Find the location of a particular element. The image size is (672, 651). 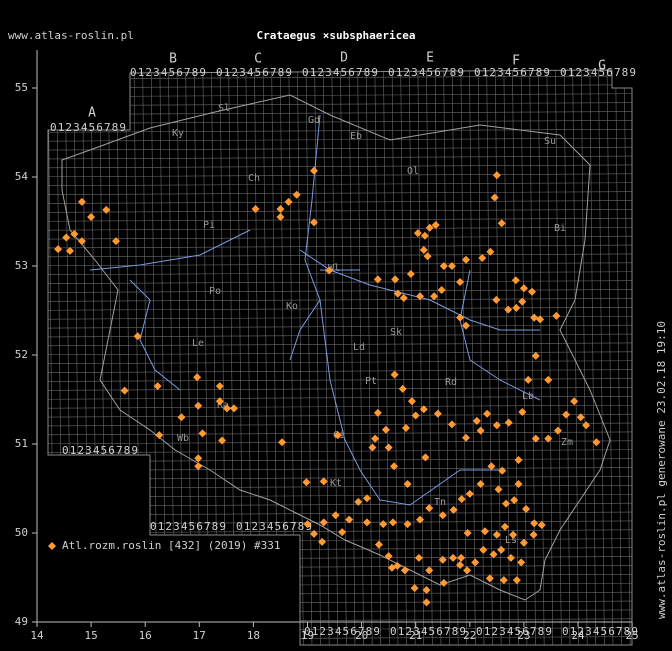

y-tick-label: 51 is located at coordinates (21, 443).